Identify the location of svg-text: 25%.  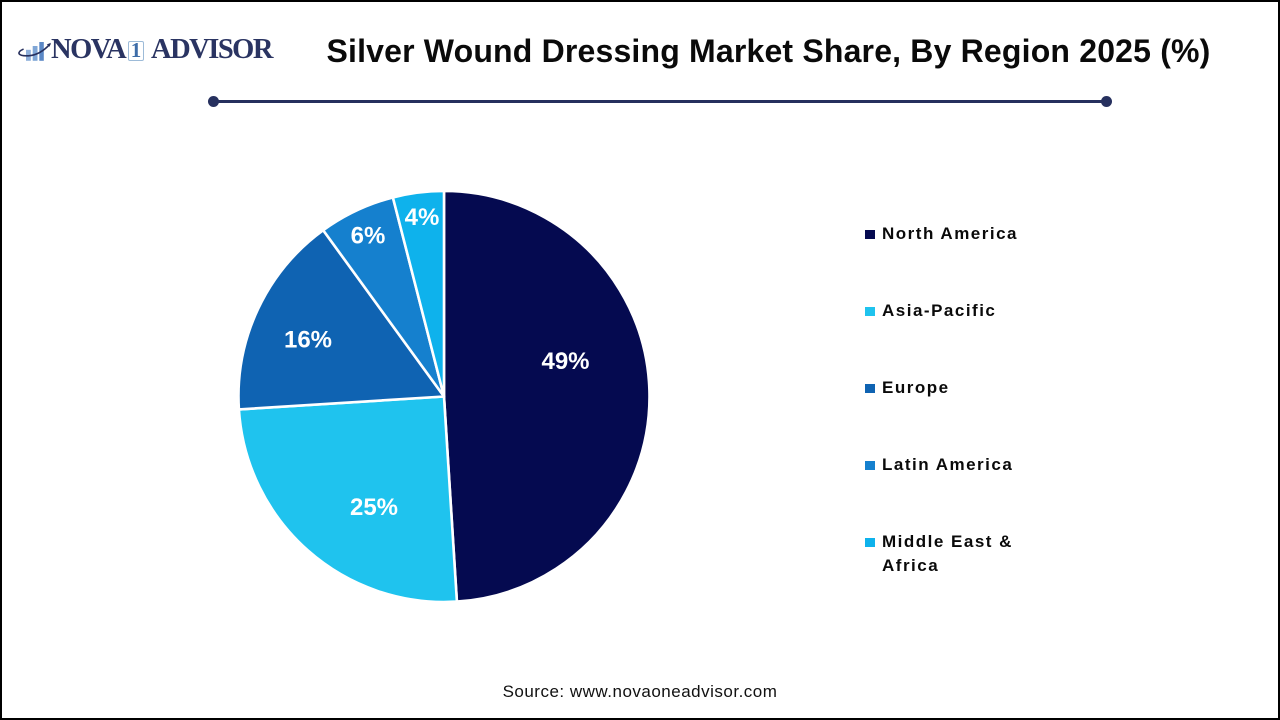
(374, 507).